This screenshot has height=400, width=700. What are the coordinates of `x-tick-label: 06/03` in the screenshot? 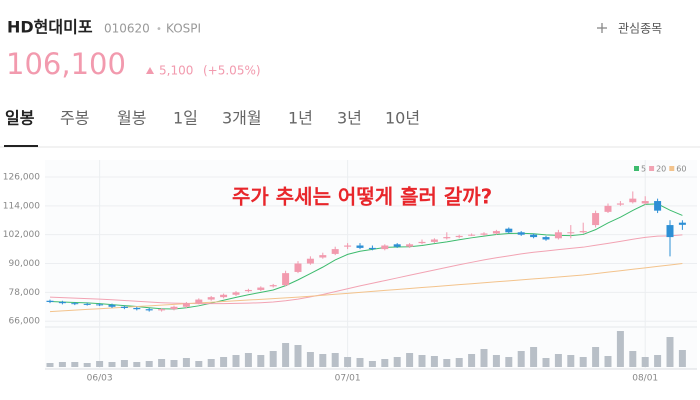 It's located at (100, 379).